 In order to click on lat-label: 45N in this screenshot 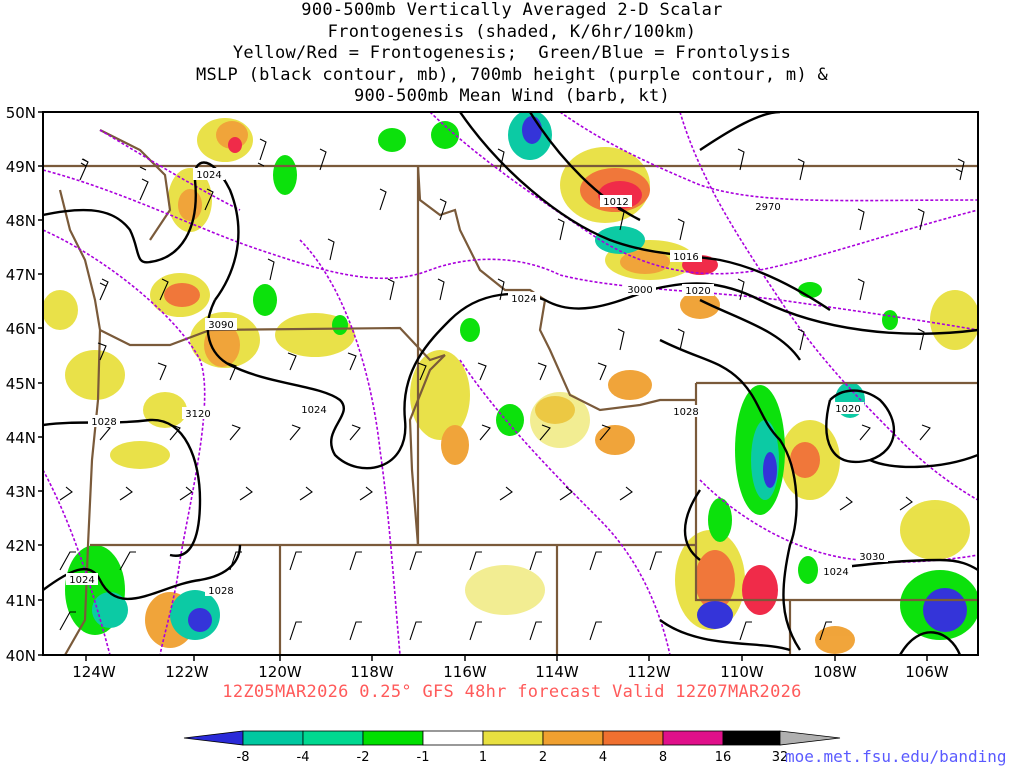, I will do `click(21, 384)`.